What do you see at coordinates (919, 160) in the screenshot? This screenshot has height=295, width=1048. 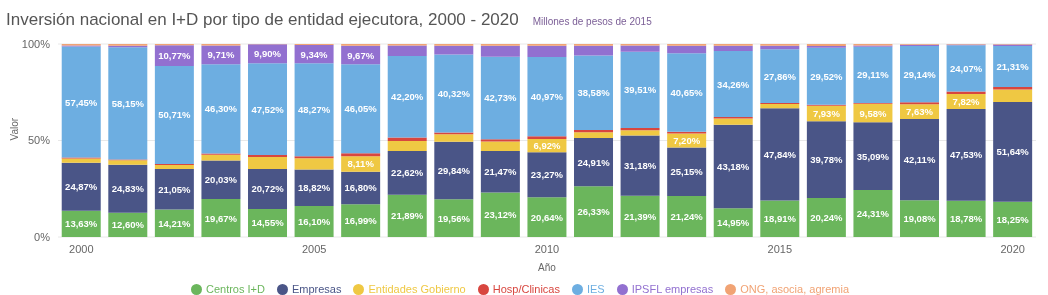 I see `data-label: 42,11%` at bounding box center [919, 160].